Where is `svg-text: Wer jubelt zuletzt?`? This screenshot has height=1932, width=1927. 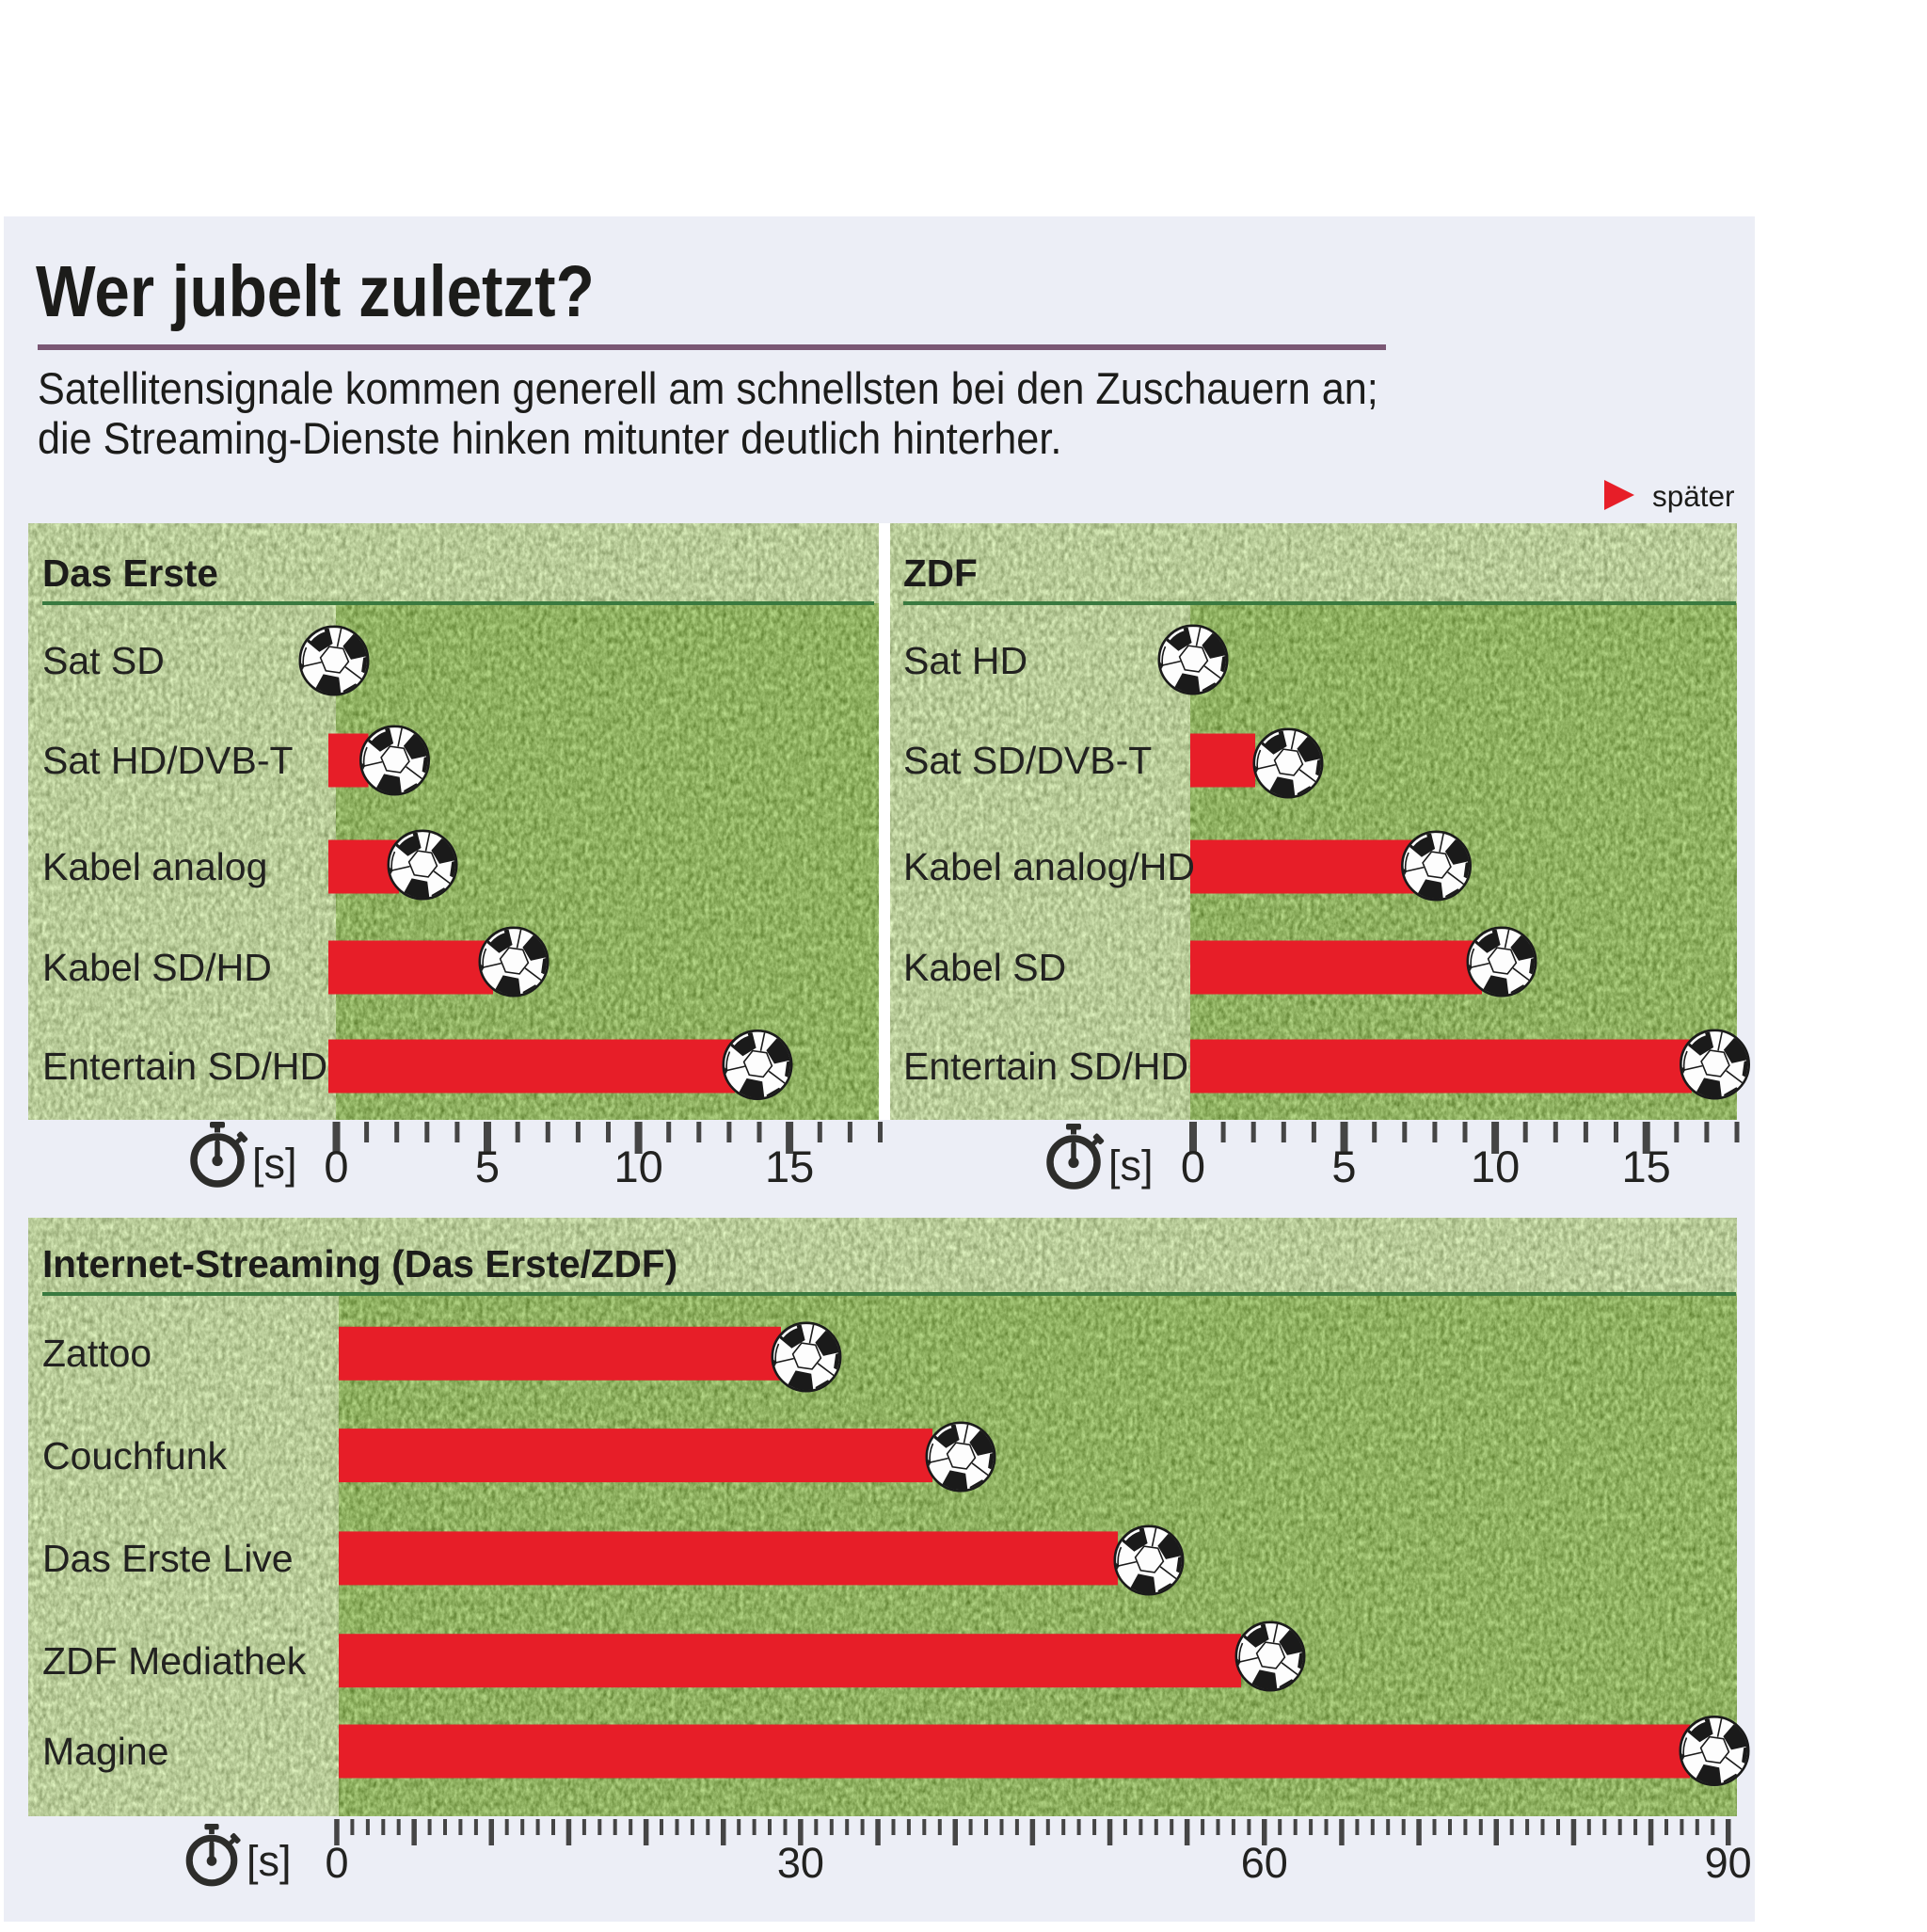 svg-text: Wer jubelt zuletzt? is located at coordinates (315, 292).